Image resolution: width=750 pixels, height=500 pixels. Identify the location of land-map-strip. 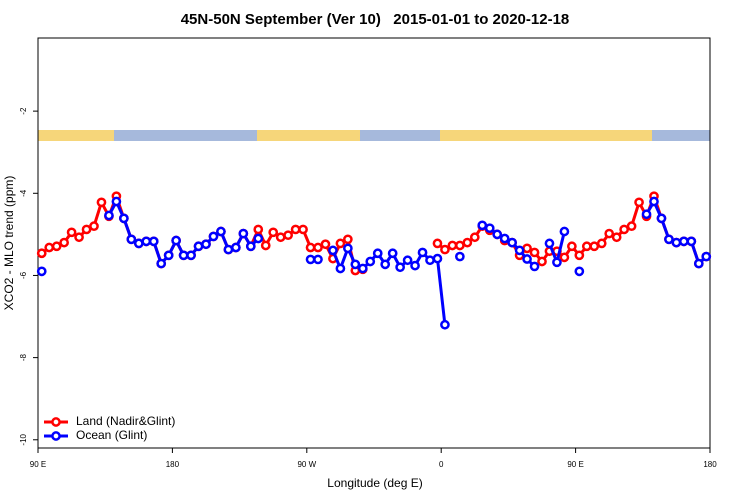
(374, 135).